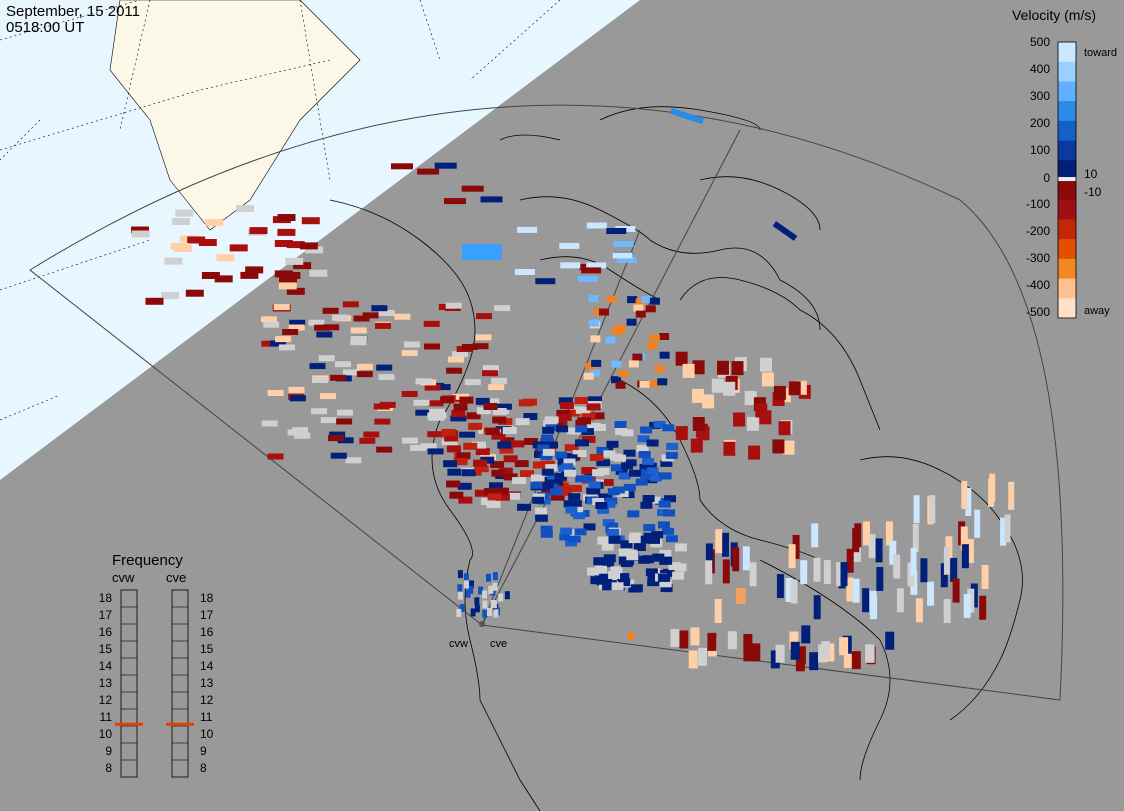 Image resolution: width=1124 pixels, height=811 pixels. Describe the element at coordinates (73, 11) in the screenshot. I see `date-label: September, 15 2011` at that location.